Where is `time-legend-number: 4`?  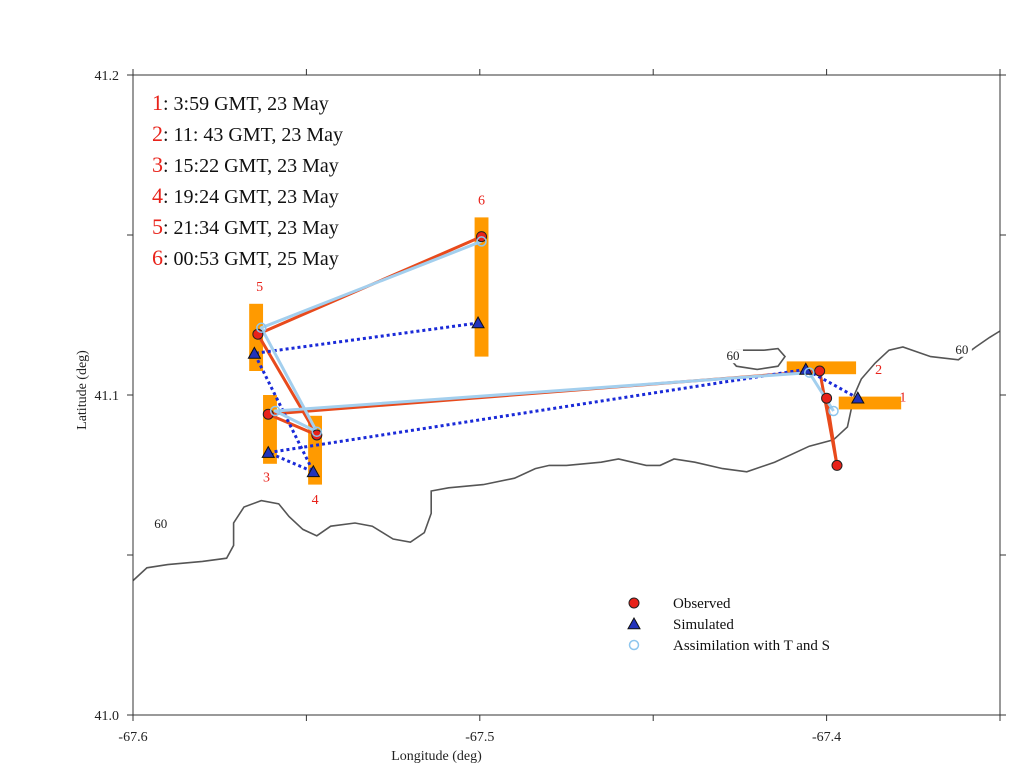
time-legend-number: 4 is located at coordinates (157, 195).